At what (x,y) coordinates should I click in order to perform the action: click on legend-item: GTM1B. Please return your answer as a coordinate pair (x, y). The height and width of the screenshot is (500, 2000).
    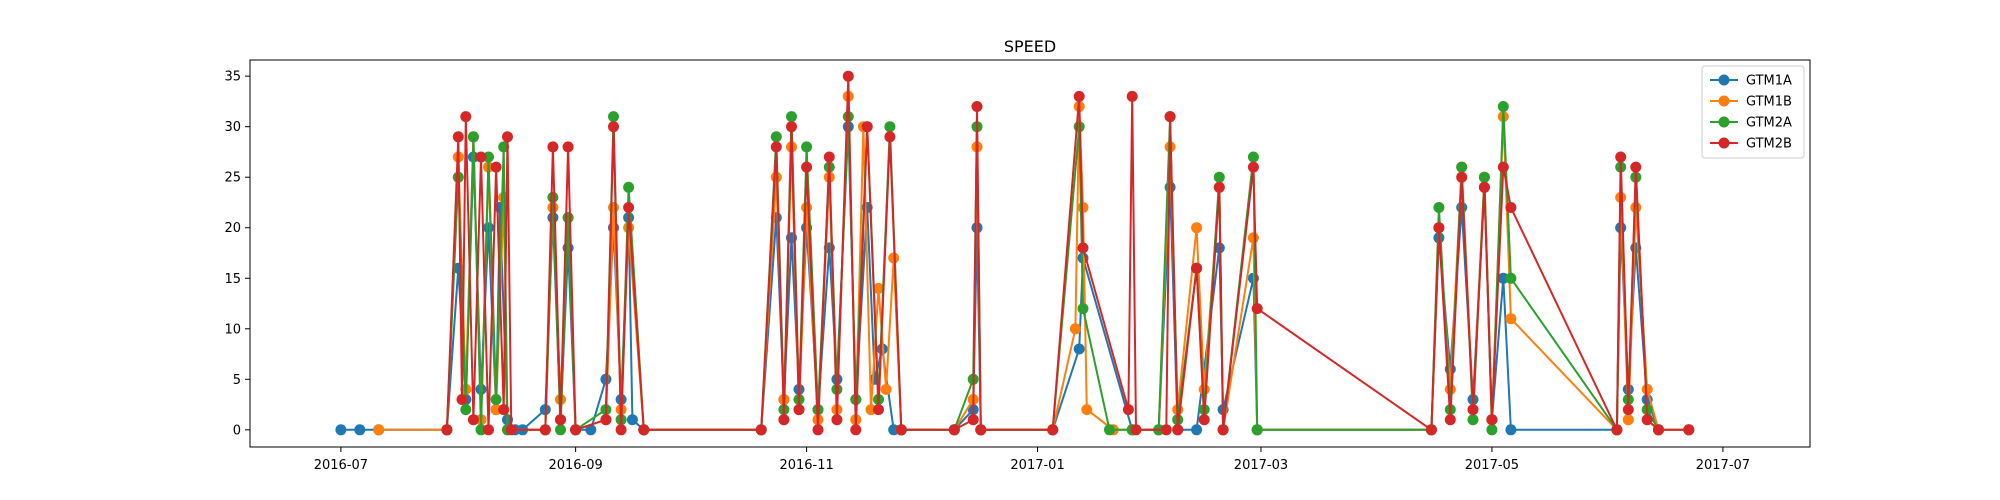
    Looking at the image, I should click on (1751, 102).